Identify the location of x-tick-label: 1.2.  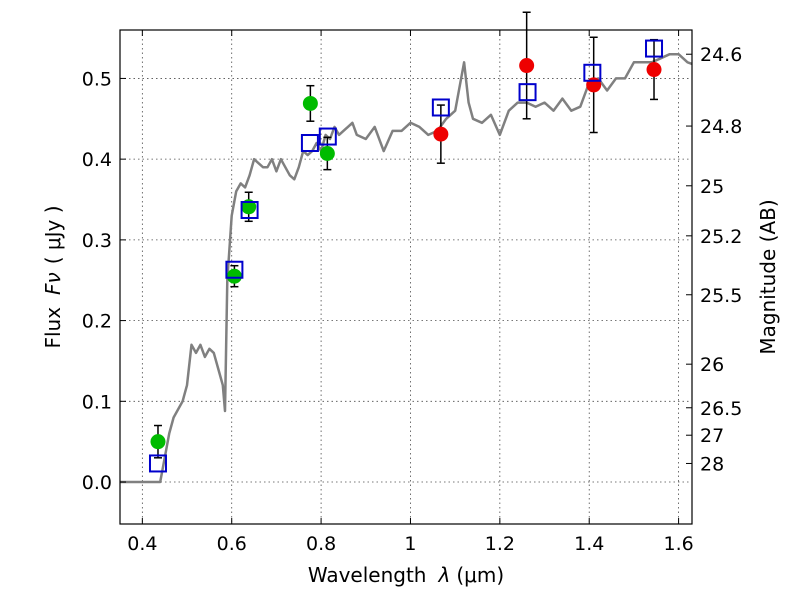
(500, 544).